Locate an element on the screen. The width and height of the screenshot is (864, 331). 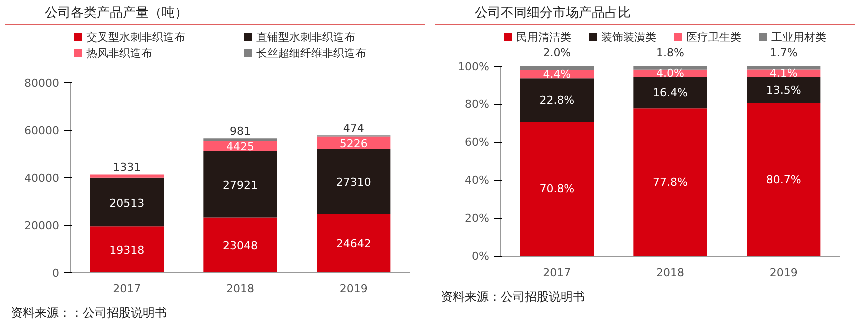
chart-title: 公司各类产品产量（吨） is located at coordinates (116, 14).